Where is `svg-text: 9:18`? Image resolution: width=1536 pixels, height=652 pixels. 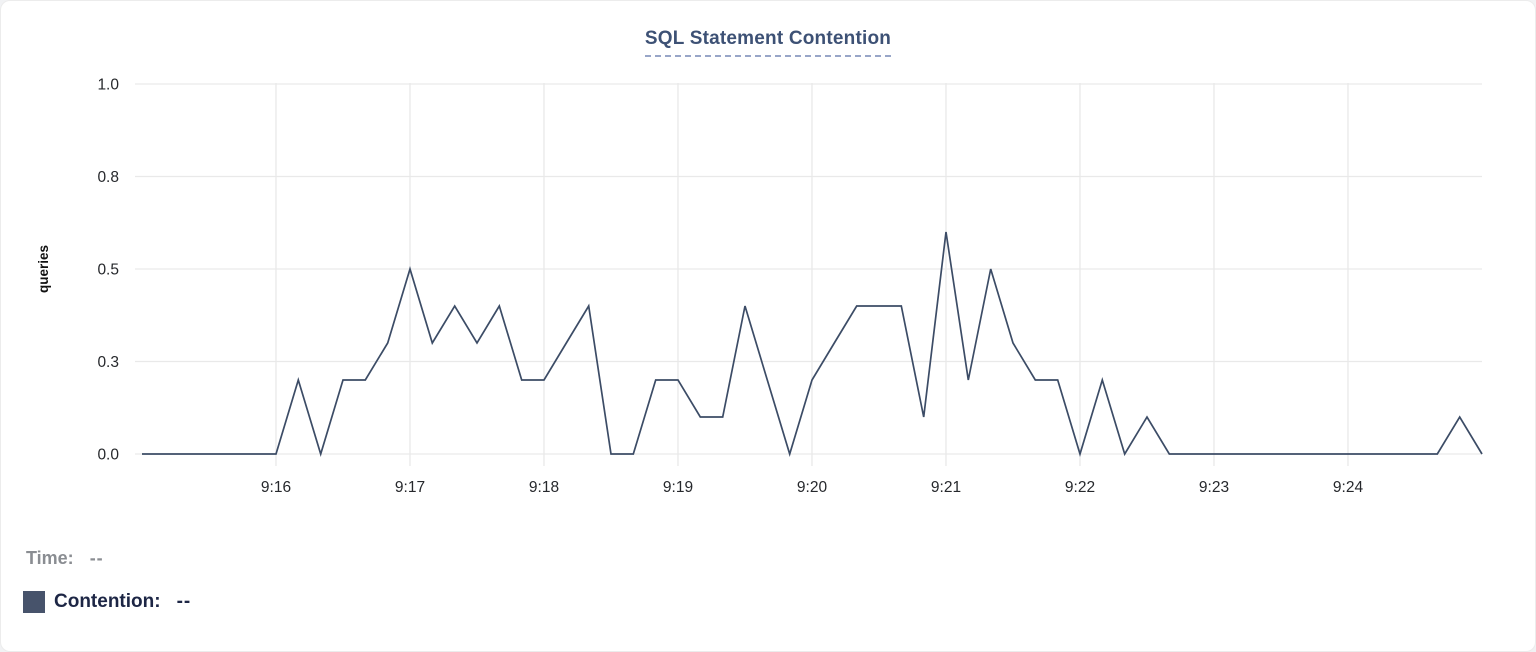 svg-text: 9:18 is located at coordinates (544, 487).